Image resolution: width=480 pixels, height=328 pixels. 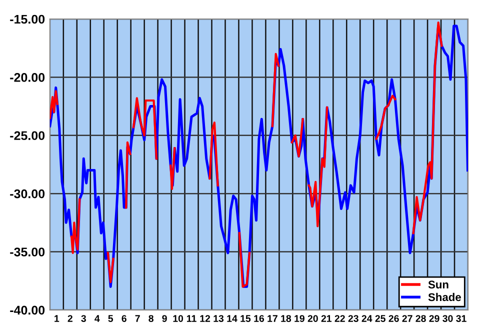 I want to click on x-tick-label: 1, so click(x=57, y=318).